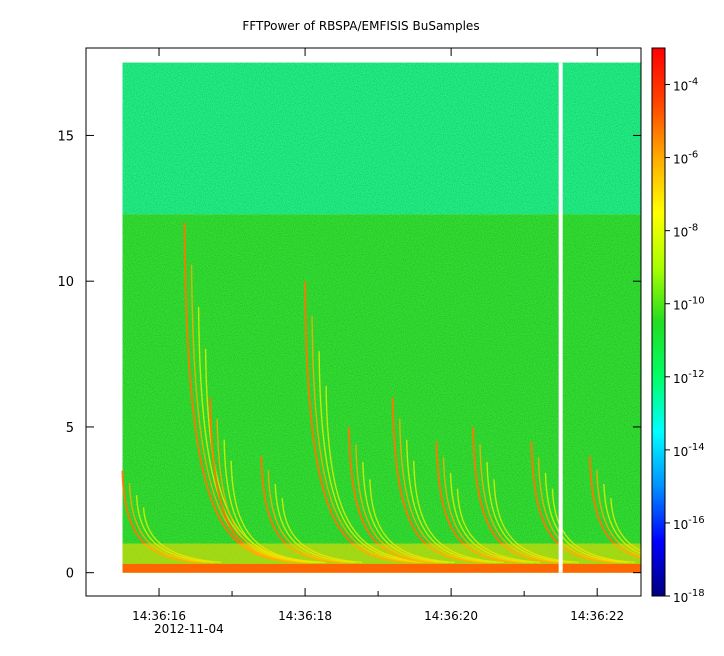  I want to click on colorbar-tick-label: 10⁻¹⁴, so click(689, 450).